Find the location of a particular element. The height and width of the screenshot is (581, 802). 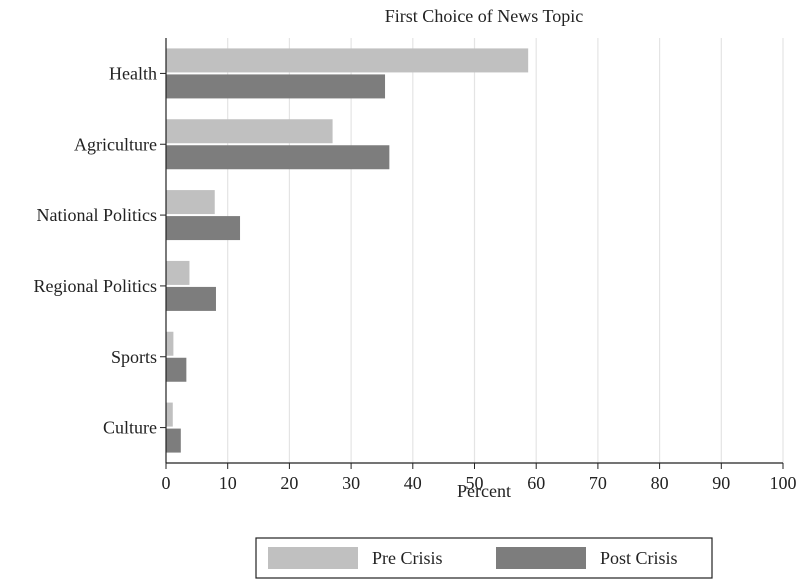

bar-pre-crisis-sports is located at coordinates (170, 343).